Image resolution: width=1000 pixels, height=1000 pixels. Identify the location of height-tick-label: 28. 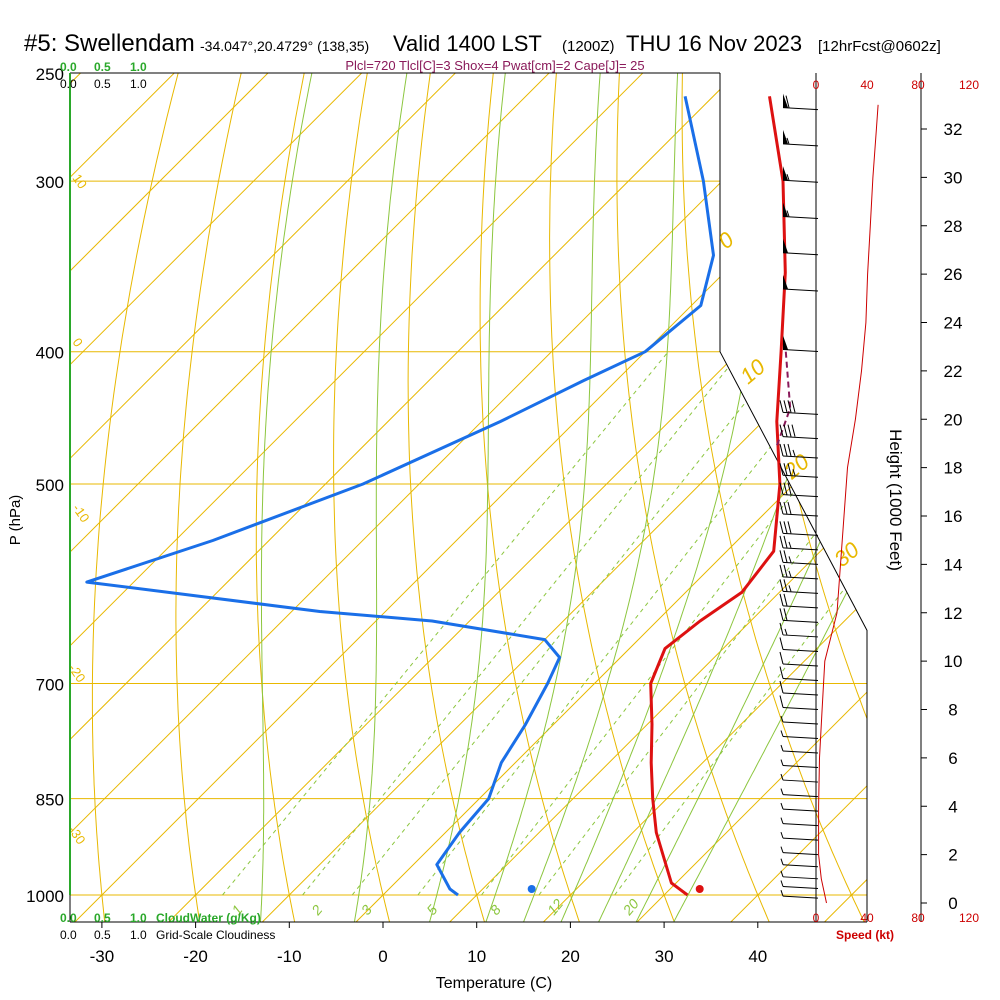
(953, 226).